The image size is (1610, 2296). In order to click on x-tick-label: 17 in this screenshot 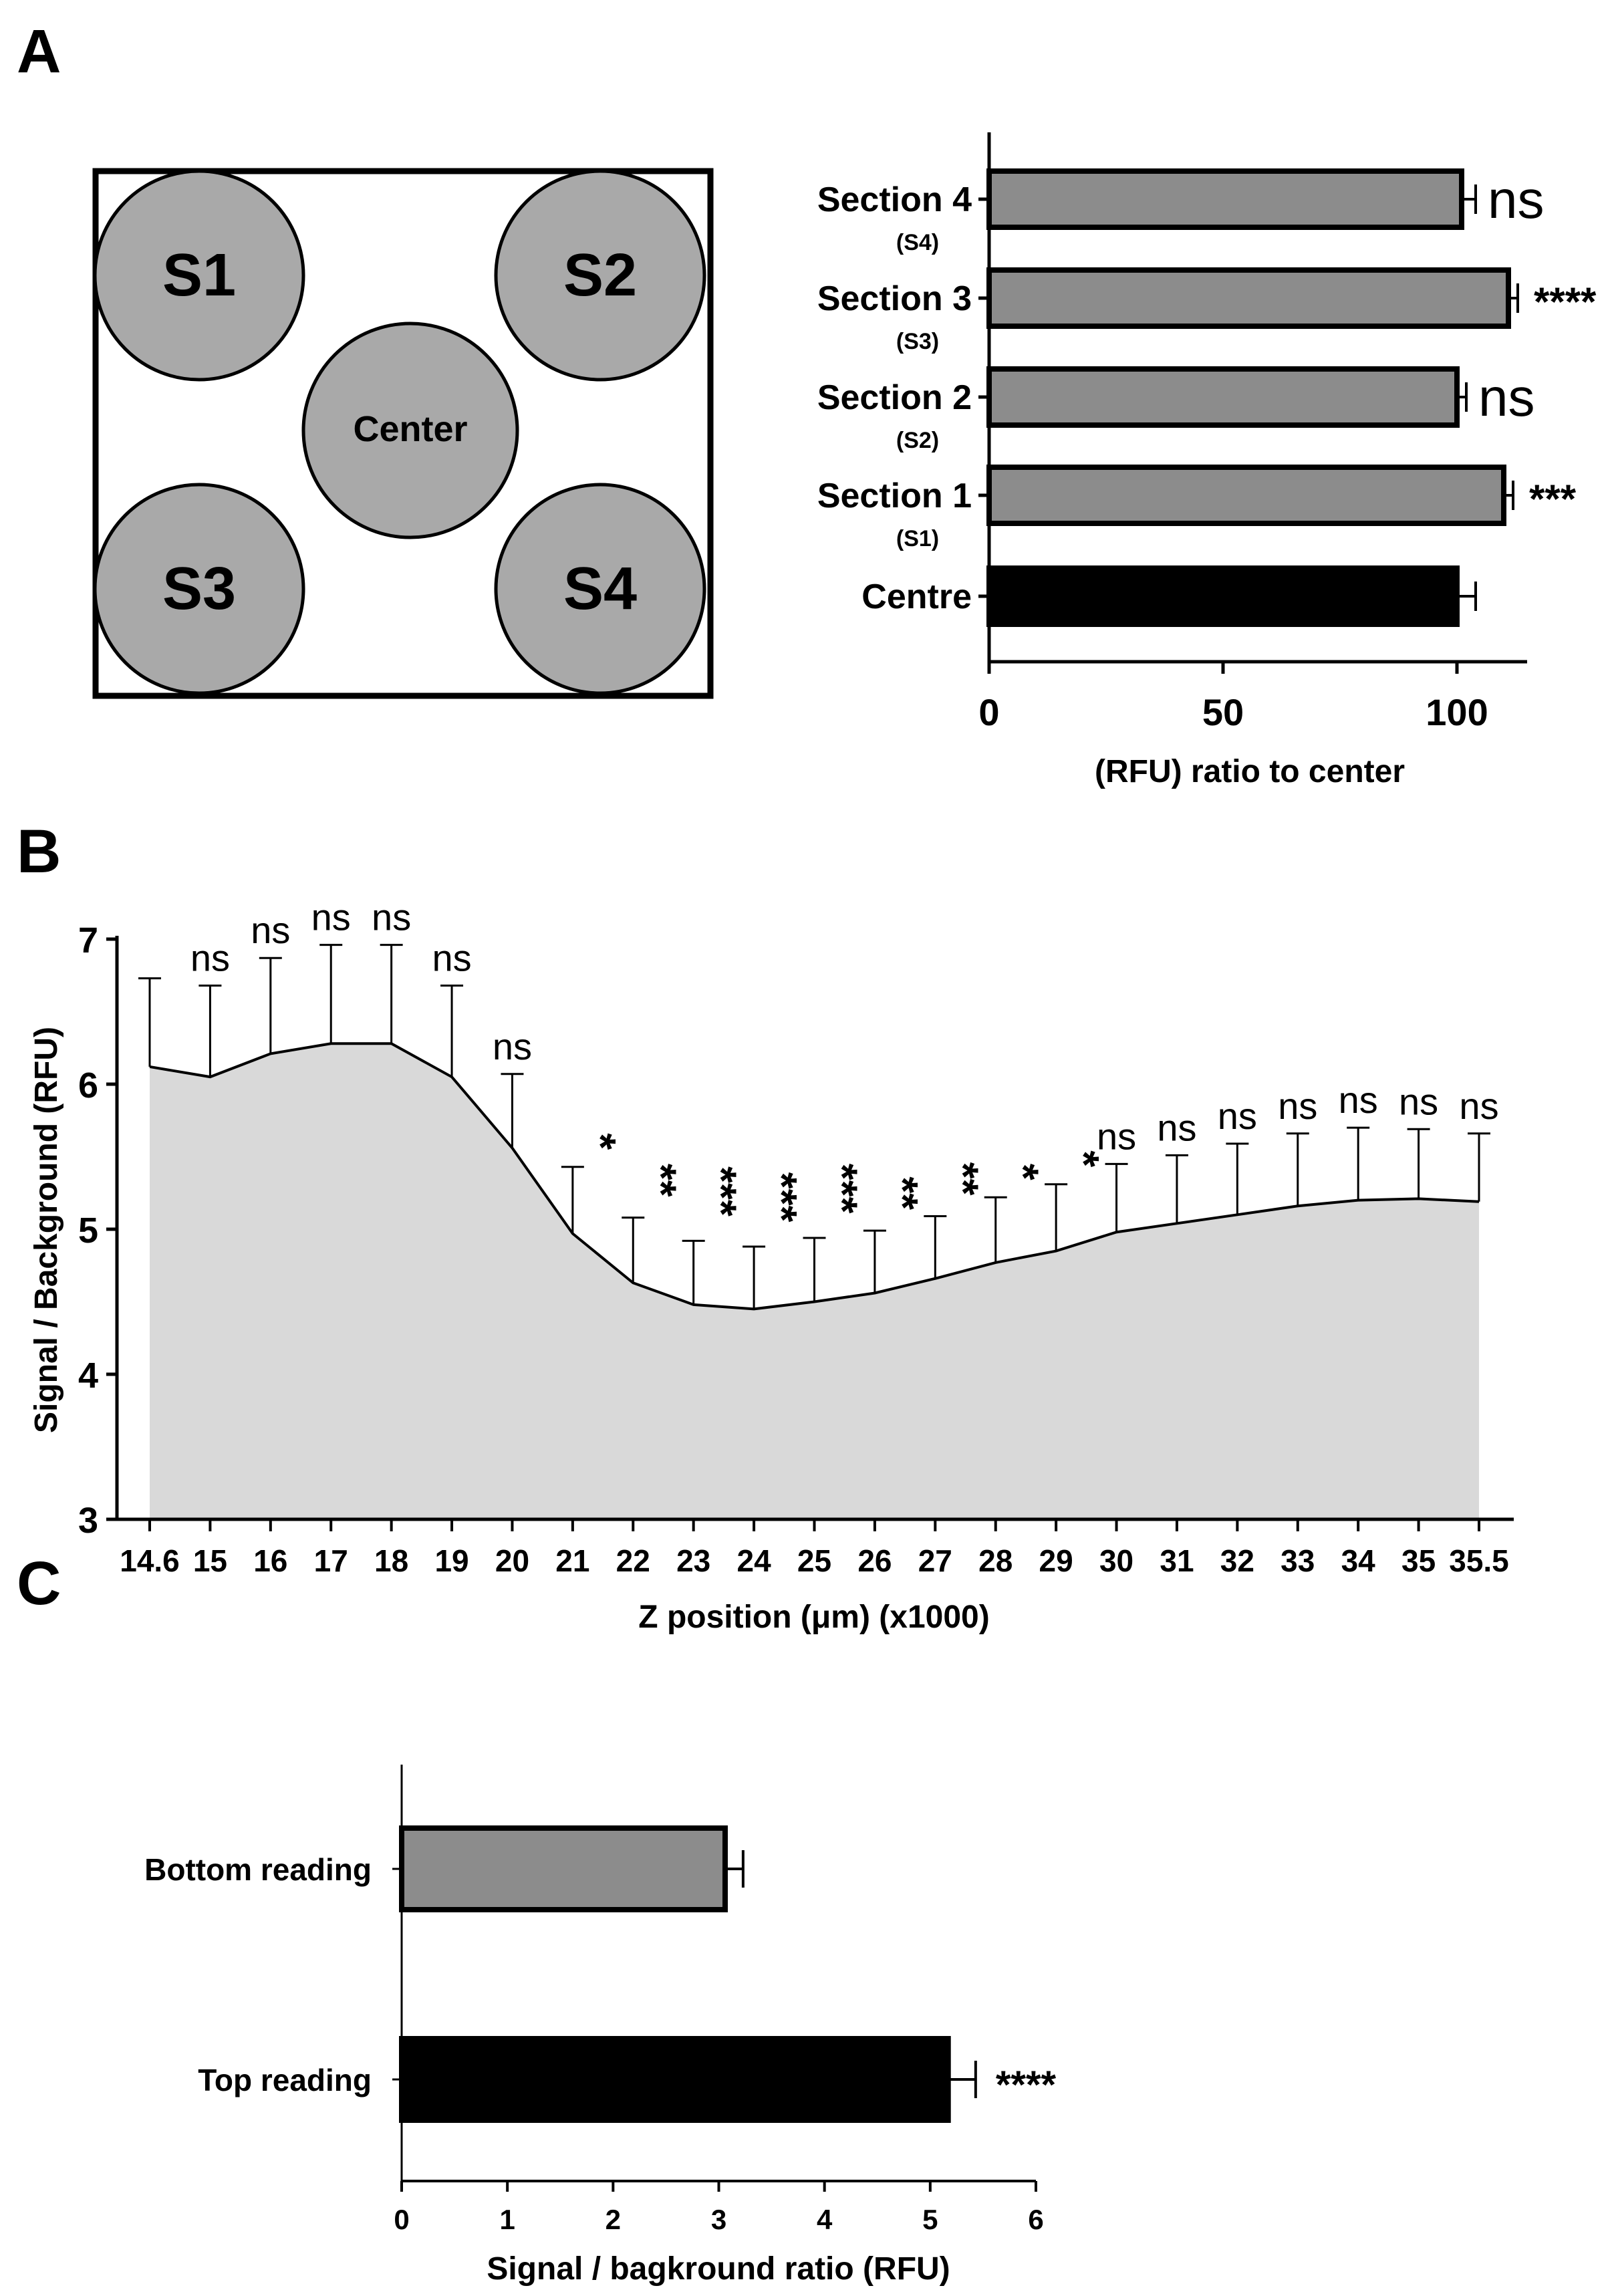, I will do `click(331, 1560)`.